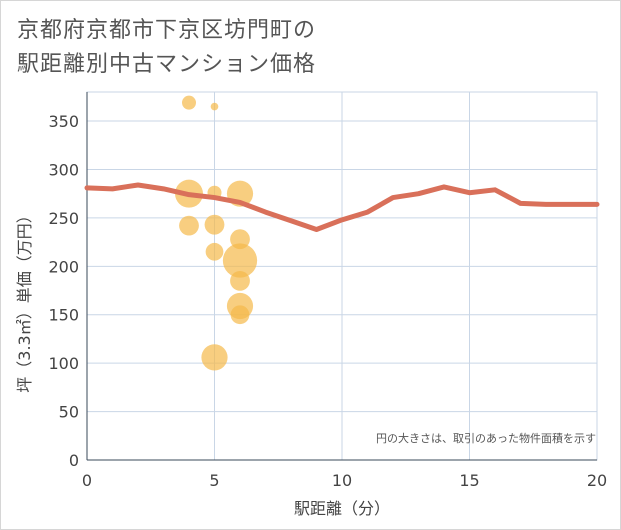 The height and width of the screenshot is (530, 621). Describe the element at coordinates (342, 508) in the screenshot. I see `x-axis-label: 駅距離（分）` at that location.